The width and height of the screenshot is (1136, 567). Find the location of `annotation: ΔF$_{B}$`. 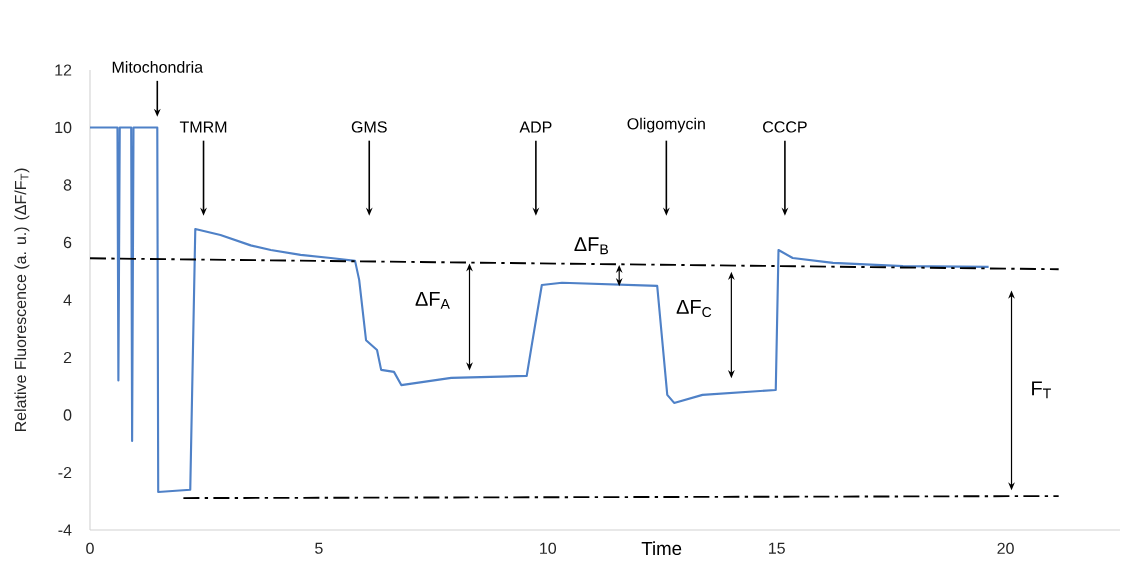

annotation: ΔF$_{B}$ is located at coordinates (591, 246).